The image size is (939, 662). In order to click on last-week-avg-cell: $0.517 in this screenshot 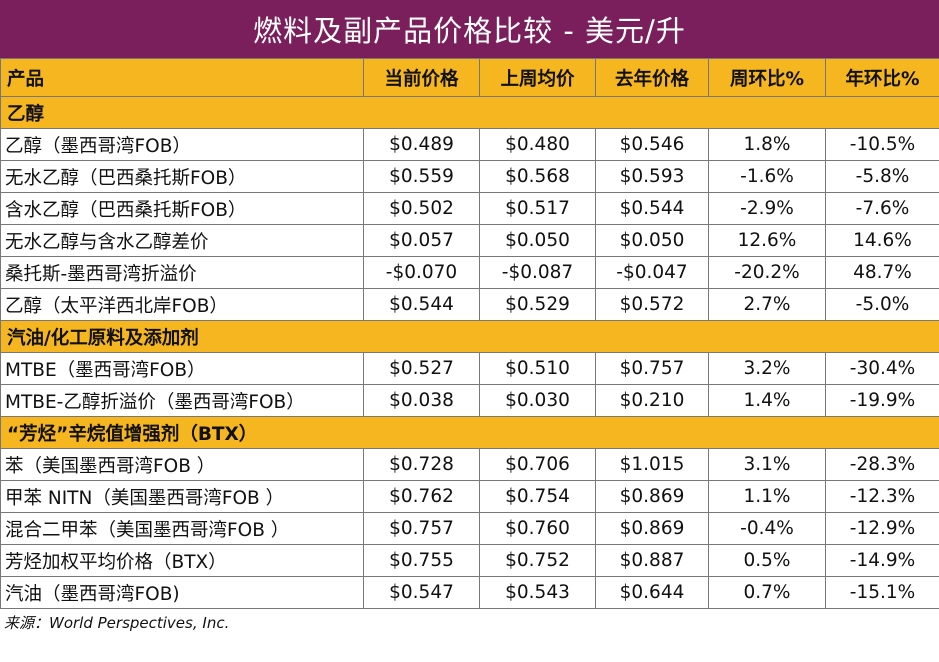, I will do `click(537, 208)`.